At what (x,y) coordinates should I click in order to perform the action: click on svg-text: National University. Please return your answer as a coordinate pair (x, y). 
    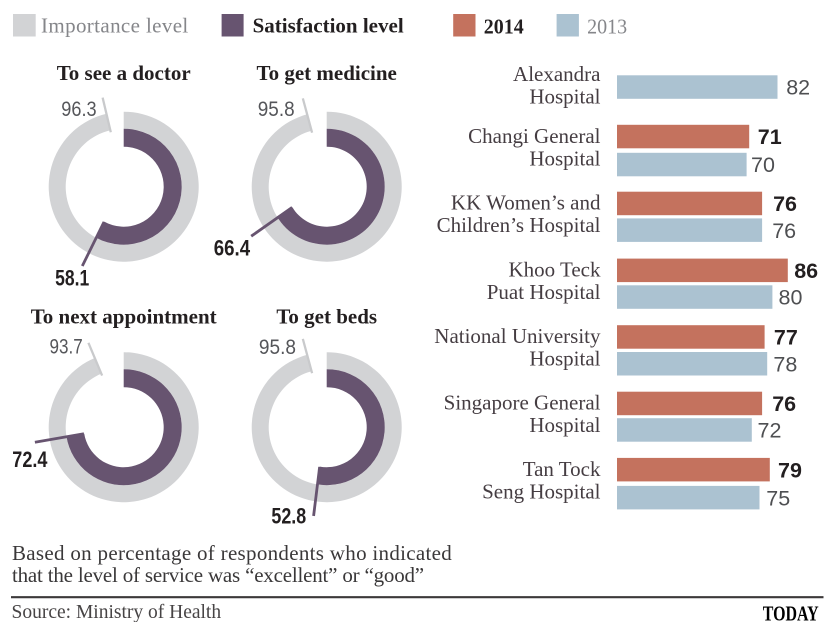
    Looking at the image, I should click on (517, 336).